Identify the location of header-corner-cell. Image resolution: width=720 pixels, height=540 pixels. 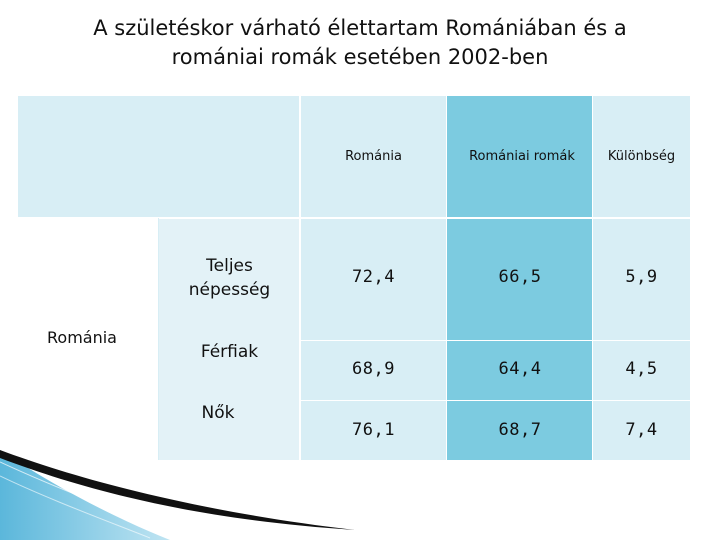
(159, 157).